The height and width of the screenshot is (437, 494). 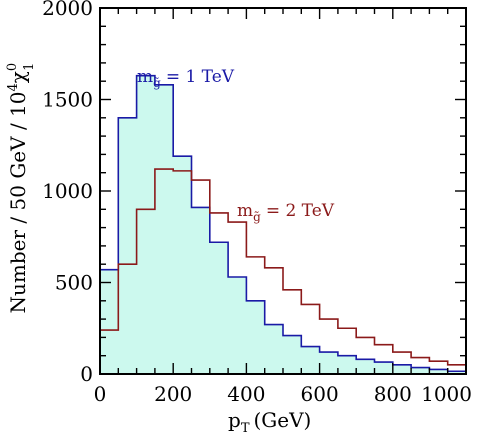 I want to click on y-tick-label-1500: 1500, so click(x=67, y=100).